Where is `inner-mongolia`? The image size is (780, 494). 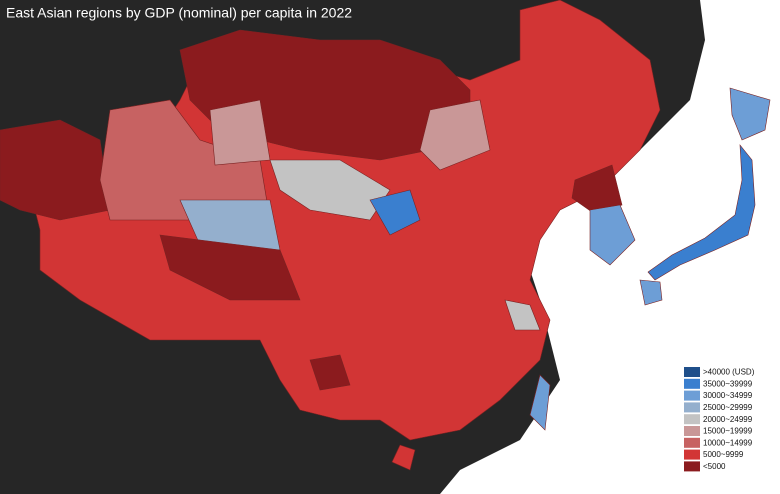 inner-mongolia is located at coordinates (330, 190).